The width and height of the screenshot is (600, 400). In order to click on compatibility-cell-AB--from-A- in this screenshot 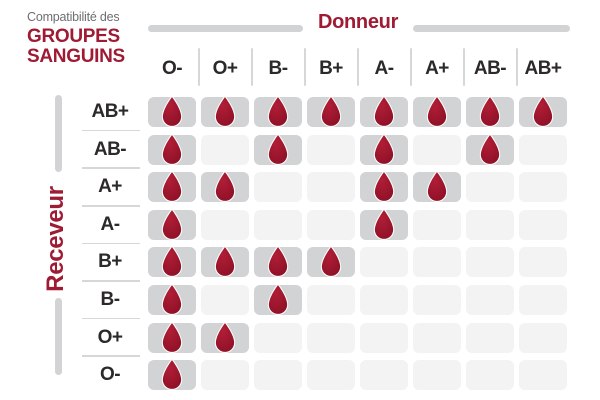, I will do `click(384, 148)`.